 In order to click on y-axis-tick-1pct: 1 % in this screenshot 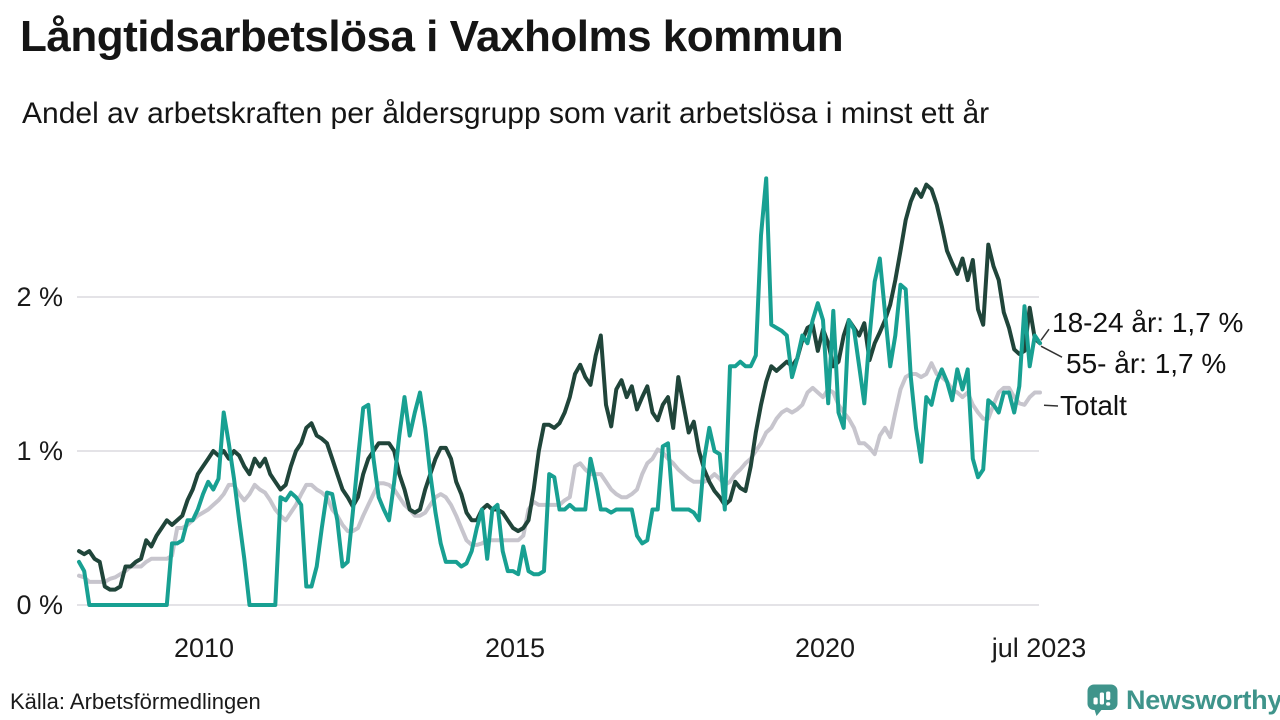, I will do `click(39, 451)`.